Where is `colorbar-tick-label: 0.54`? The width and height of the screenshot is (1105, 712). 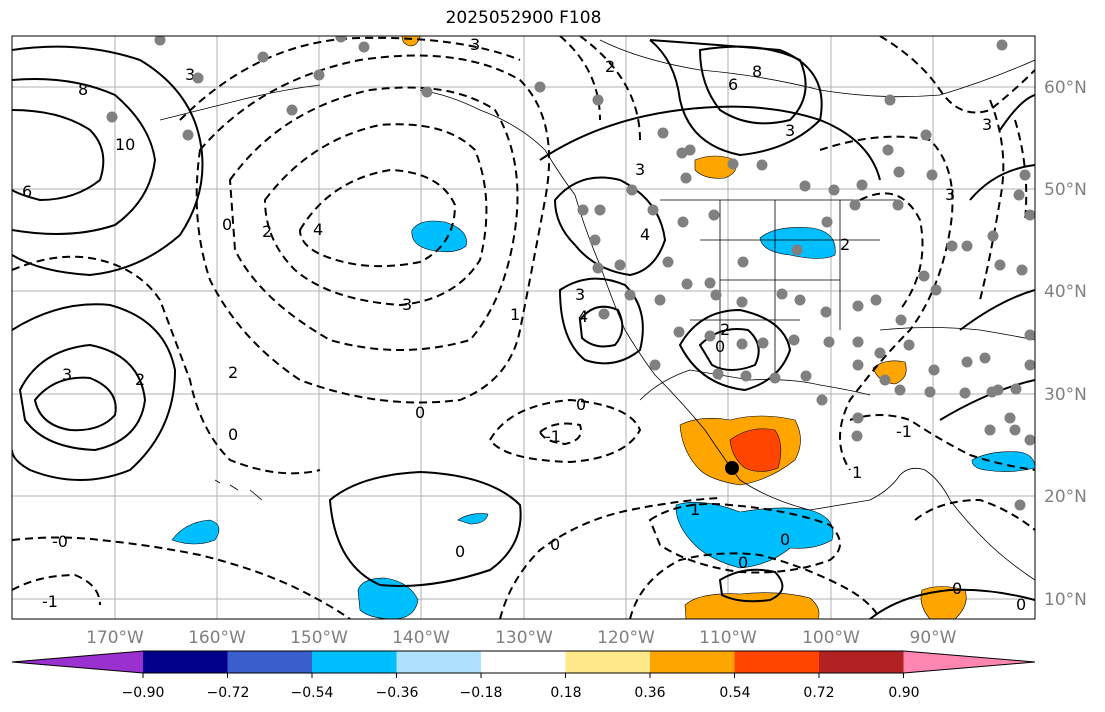 colorbar-tick-label: 0.54 is located at coordinates (734, 693).